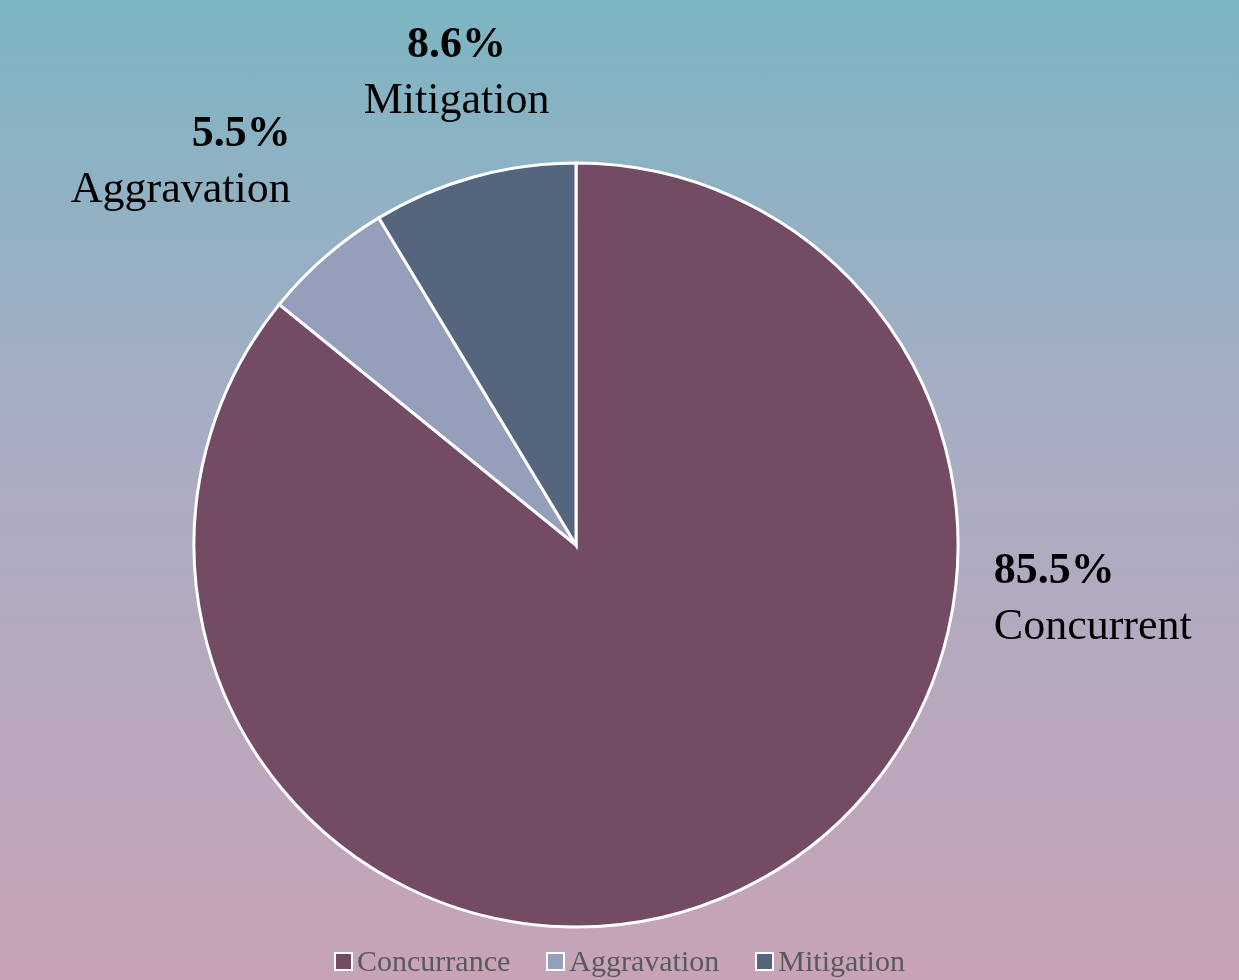  I want to click on data-label: 85.5% Concurrent, so click(1092, 597).